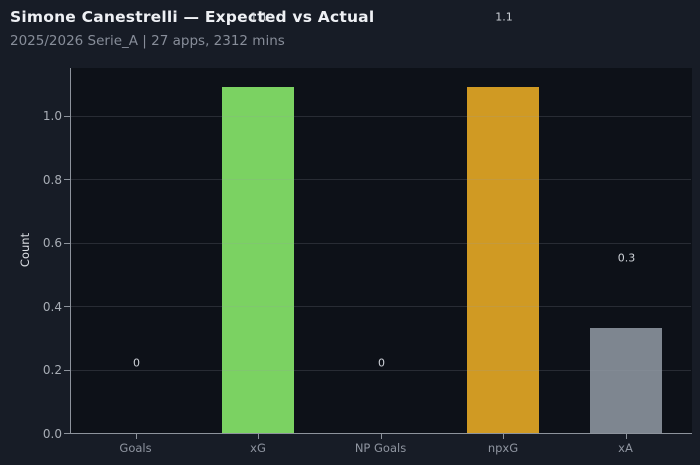 The image size is (700, 465). I want to click on bar-value-label: 1.1, so click(504, 17).